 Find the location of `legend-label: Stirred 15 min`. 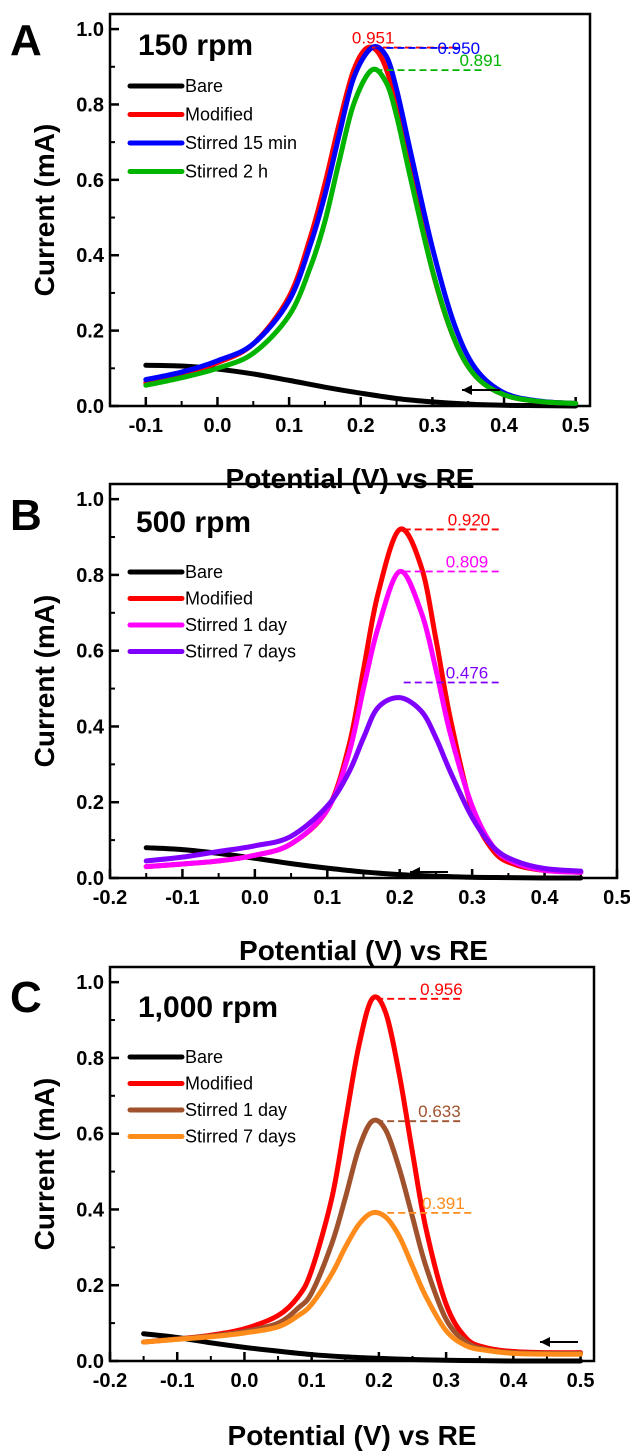

legend-label: Stirred 15 min is located at coordinates (241, 143).